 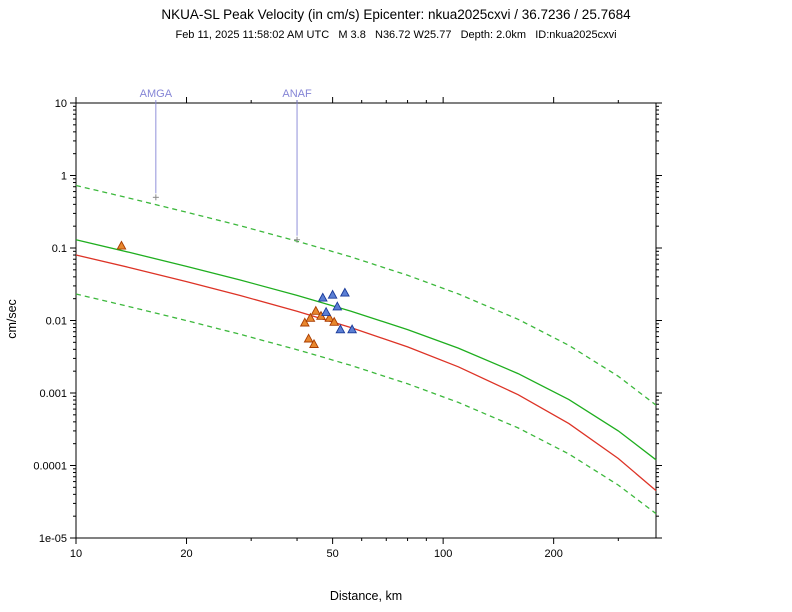 I want to click on y-tick-label: 1e-05, so click(x=53, y=539).